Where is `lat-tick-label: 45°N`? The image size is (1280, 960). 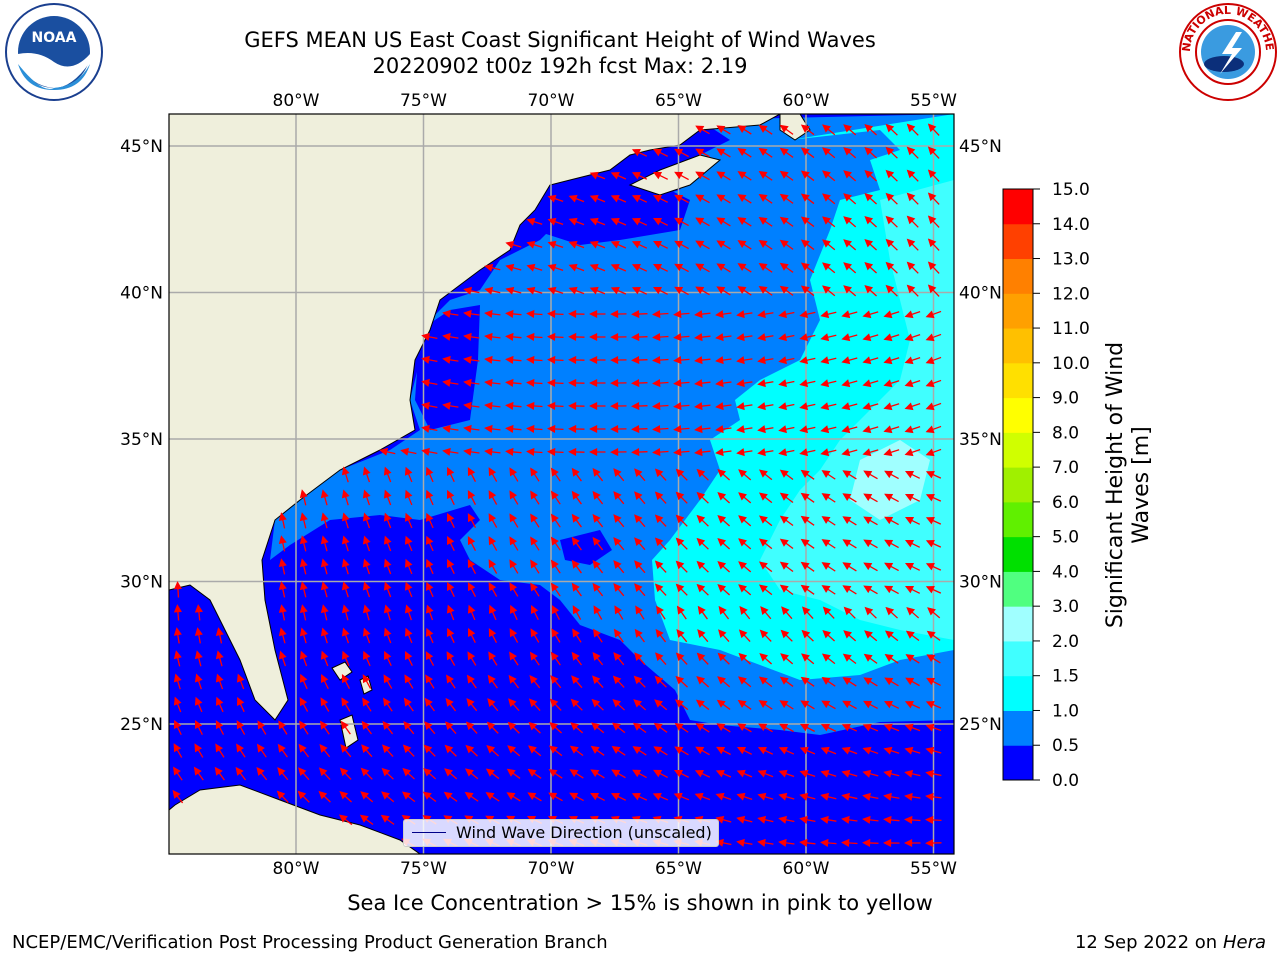 lat-tick-label: 45°N is located at coordinates (141, 147).